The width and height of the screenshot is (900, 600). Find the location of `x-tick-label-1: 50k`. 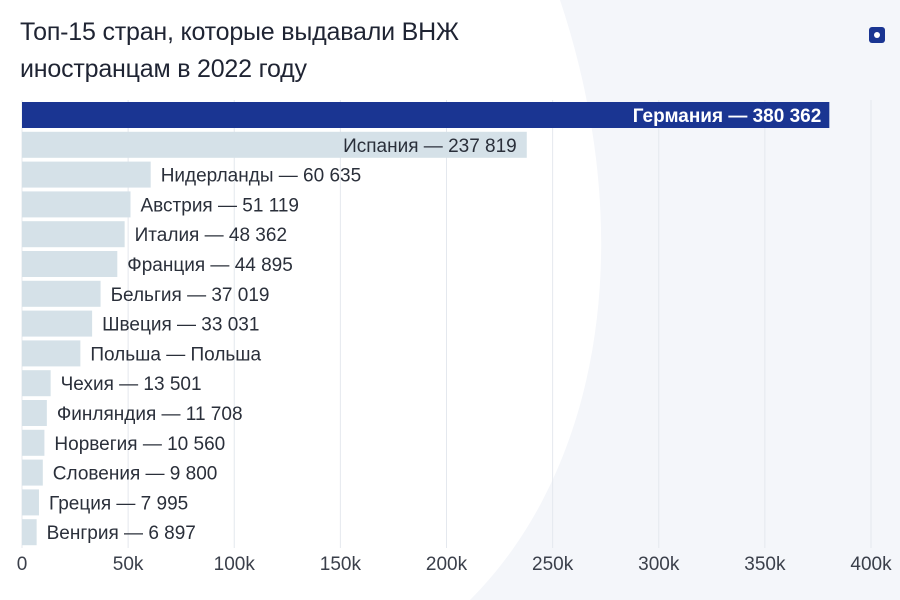

x-tick-label-1: 50k is located at coordinates (128, 564).